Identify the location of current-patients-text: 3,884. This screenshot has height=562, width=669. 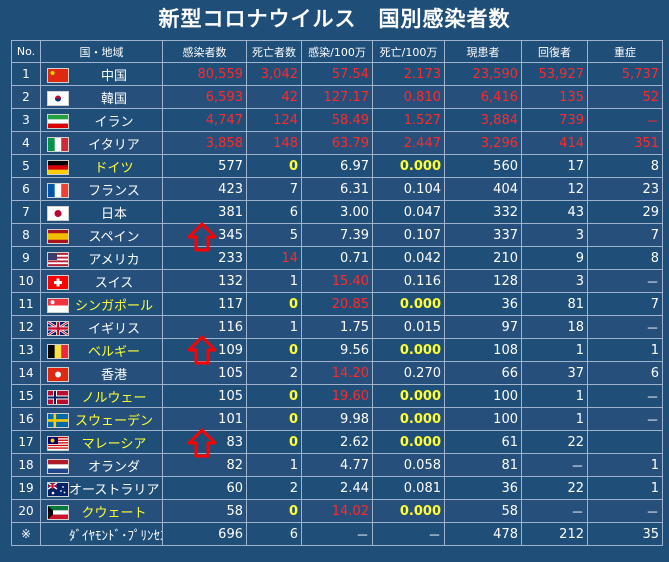
(499, 120).